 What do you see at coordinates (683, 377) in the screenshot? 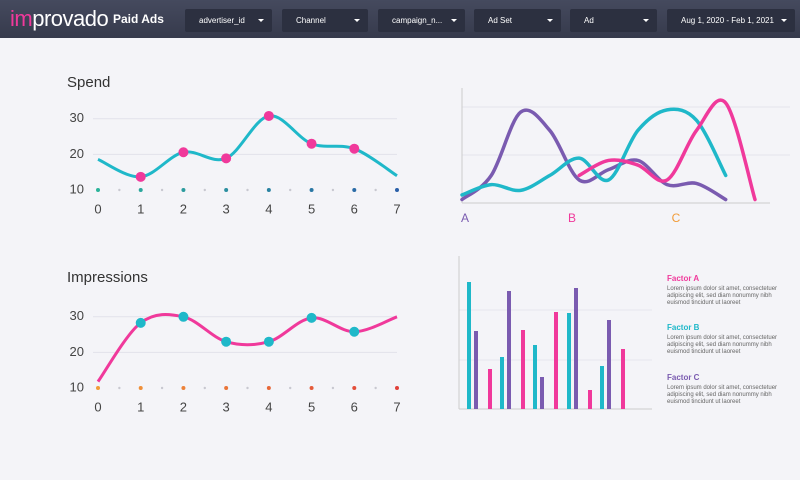
I see `legend-label: Factor C` at bounding box center [683, 377].